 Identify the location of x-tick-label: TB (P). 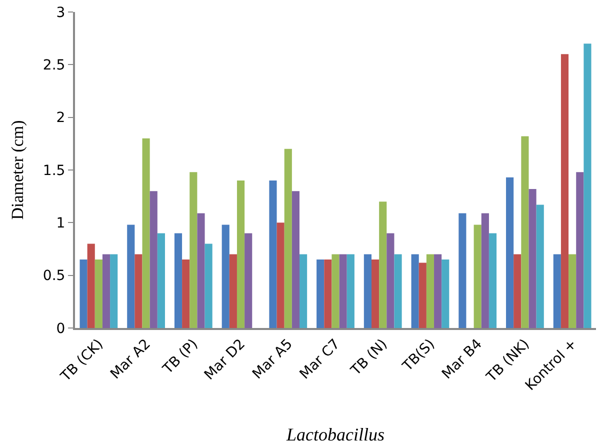
(180, 357).